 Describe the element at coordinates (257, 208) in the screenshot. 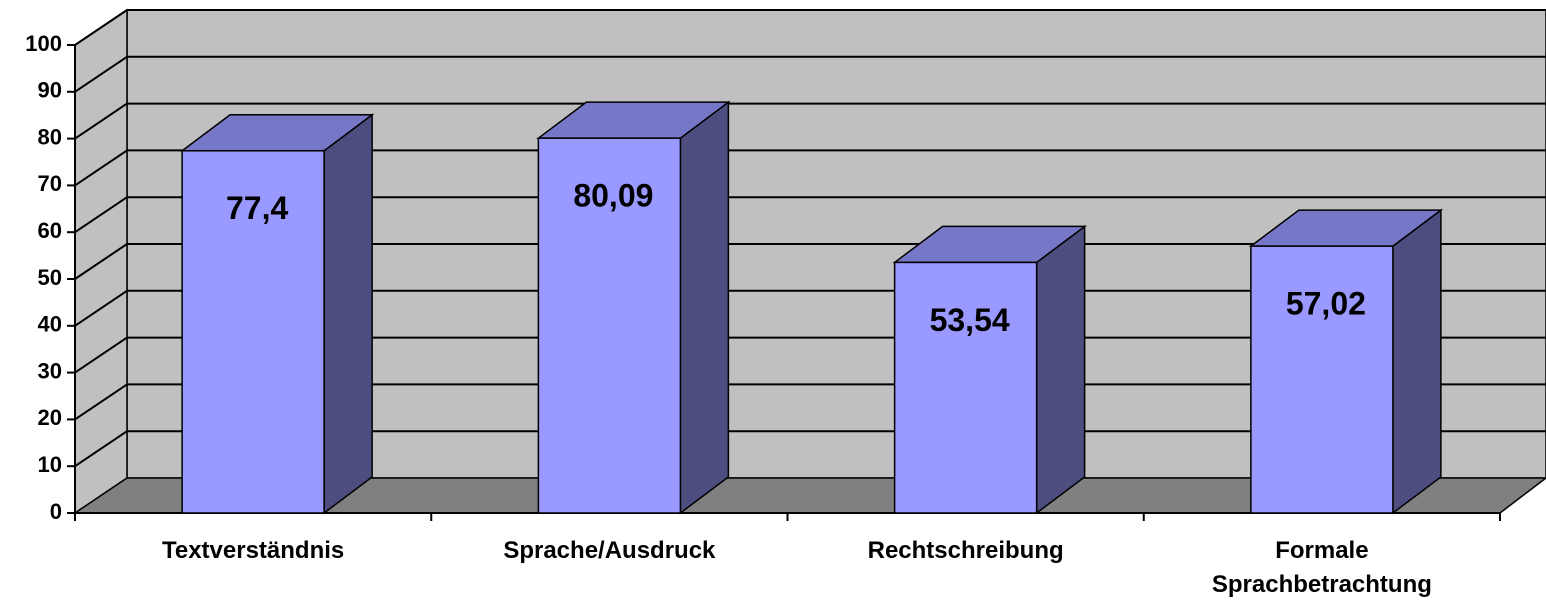

I see `value-label: 77,4` at that location.